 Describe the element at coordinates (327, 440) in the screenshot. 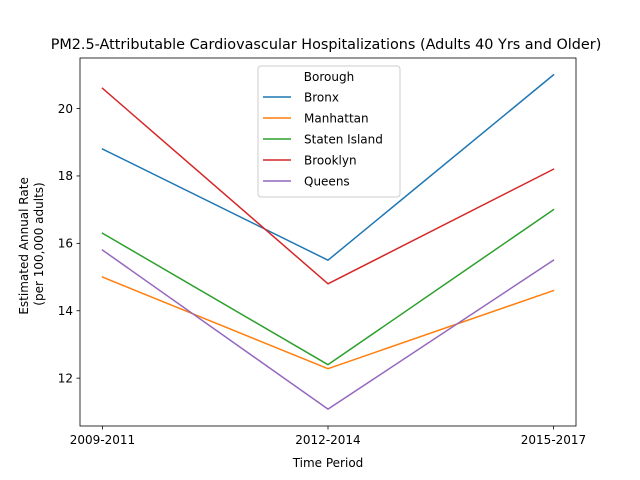

I see `x-tick-label: 2012-2014` at that location.